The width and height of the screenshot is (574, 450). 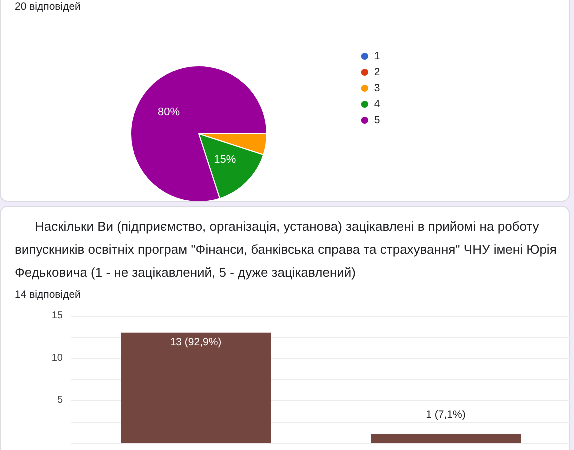 I want to click on legend-label: 3, so click(x=377, y=88).